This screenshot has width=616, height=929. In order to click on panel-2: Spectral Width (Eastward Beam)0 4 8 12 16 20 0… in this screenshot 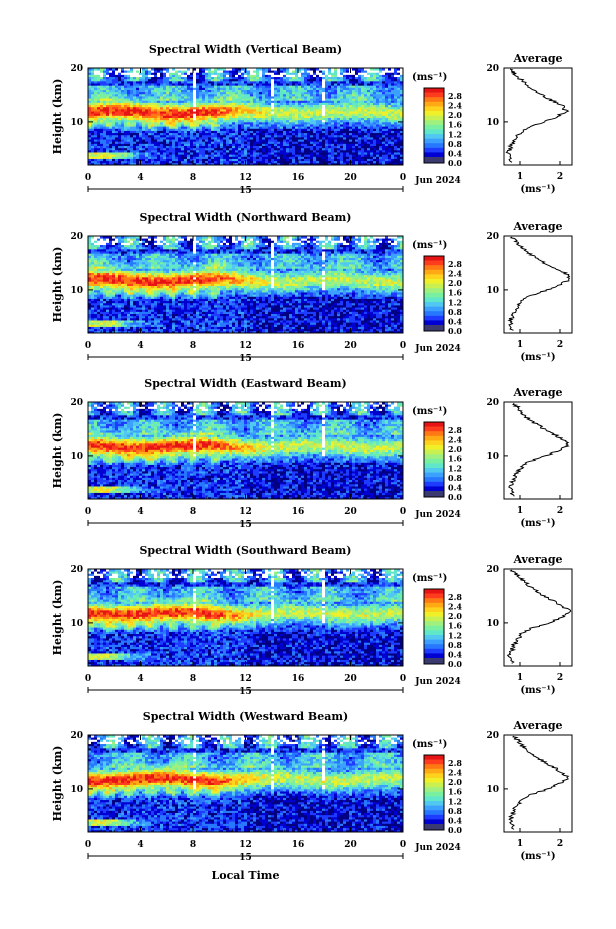, I will do `click(311, 453)`.